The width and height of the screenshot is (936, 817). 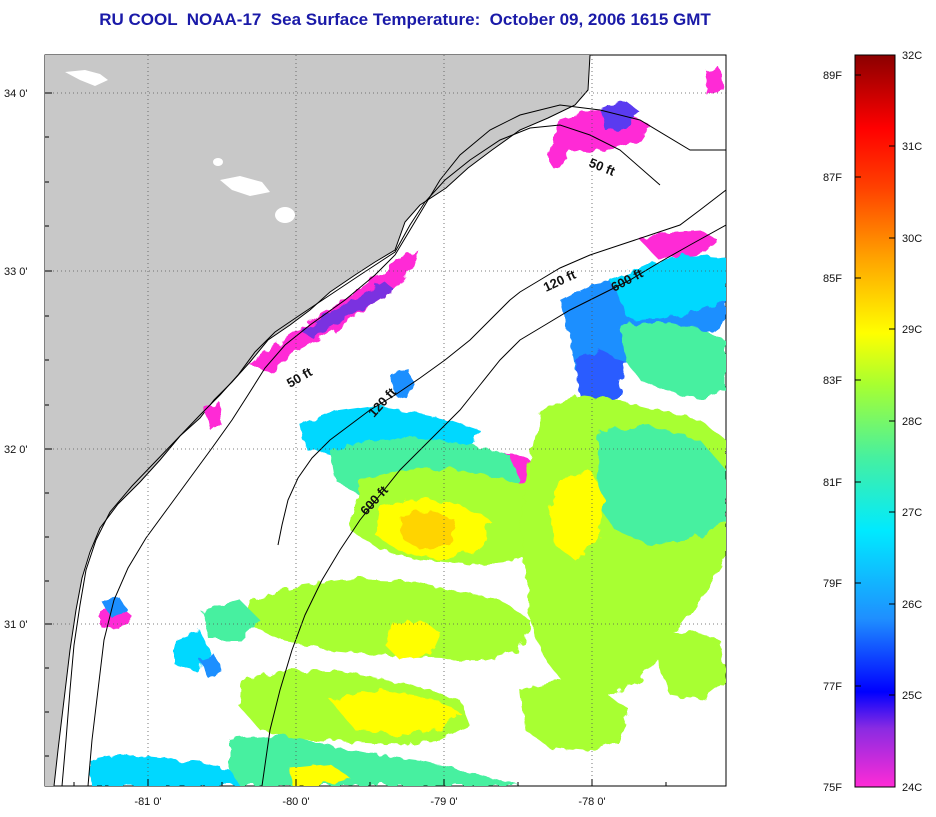 What do you see at coordinates (443, 802) in the screenshot?
I see `lon-label-79: -79 0'` at bounding box center [443, 802].